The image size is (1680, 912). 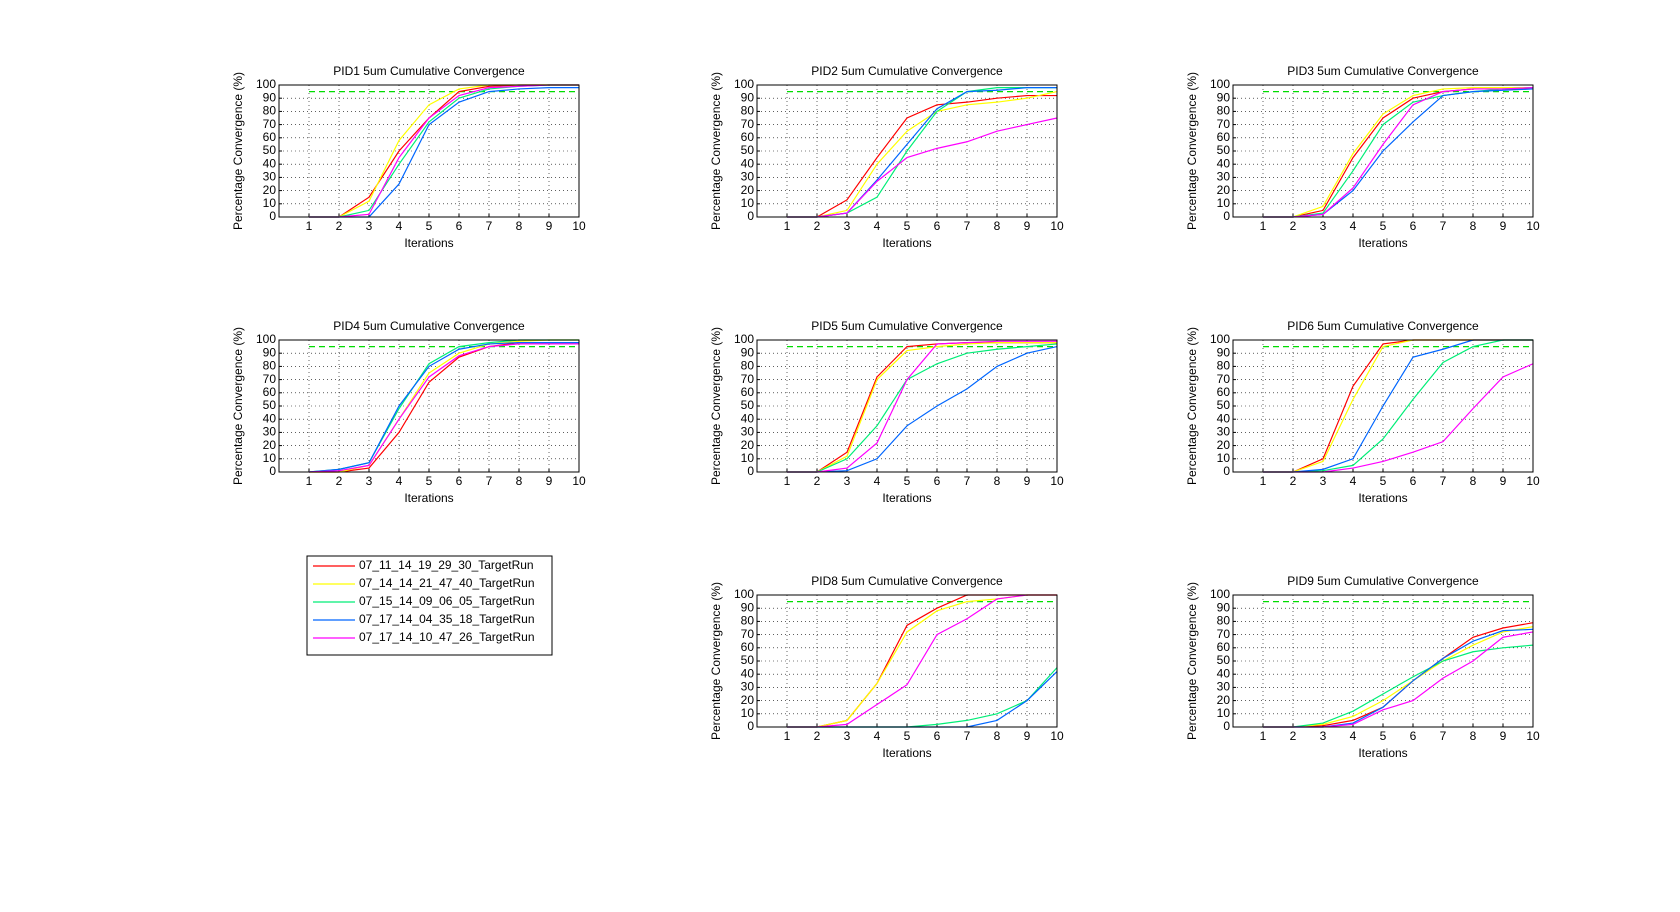 I want to click on legend-label: 07_17_14_04_35_18_TargetRun, so click(x=447, y=619).